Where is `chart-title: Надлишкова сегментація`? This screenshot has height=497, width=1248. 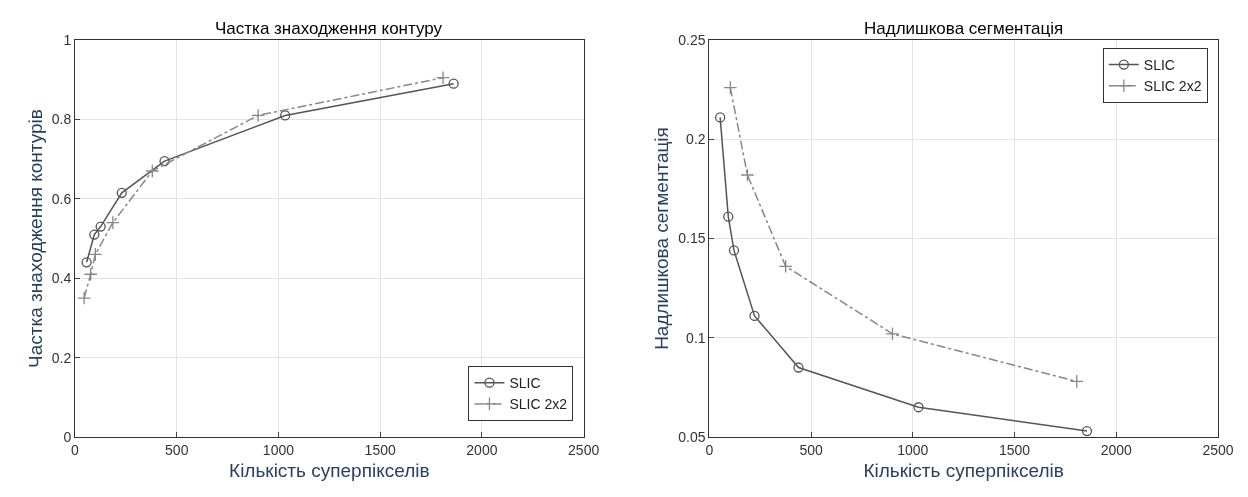 chart-title: Надлишкова сегментація is located at coordinates (964, 28).